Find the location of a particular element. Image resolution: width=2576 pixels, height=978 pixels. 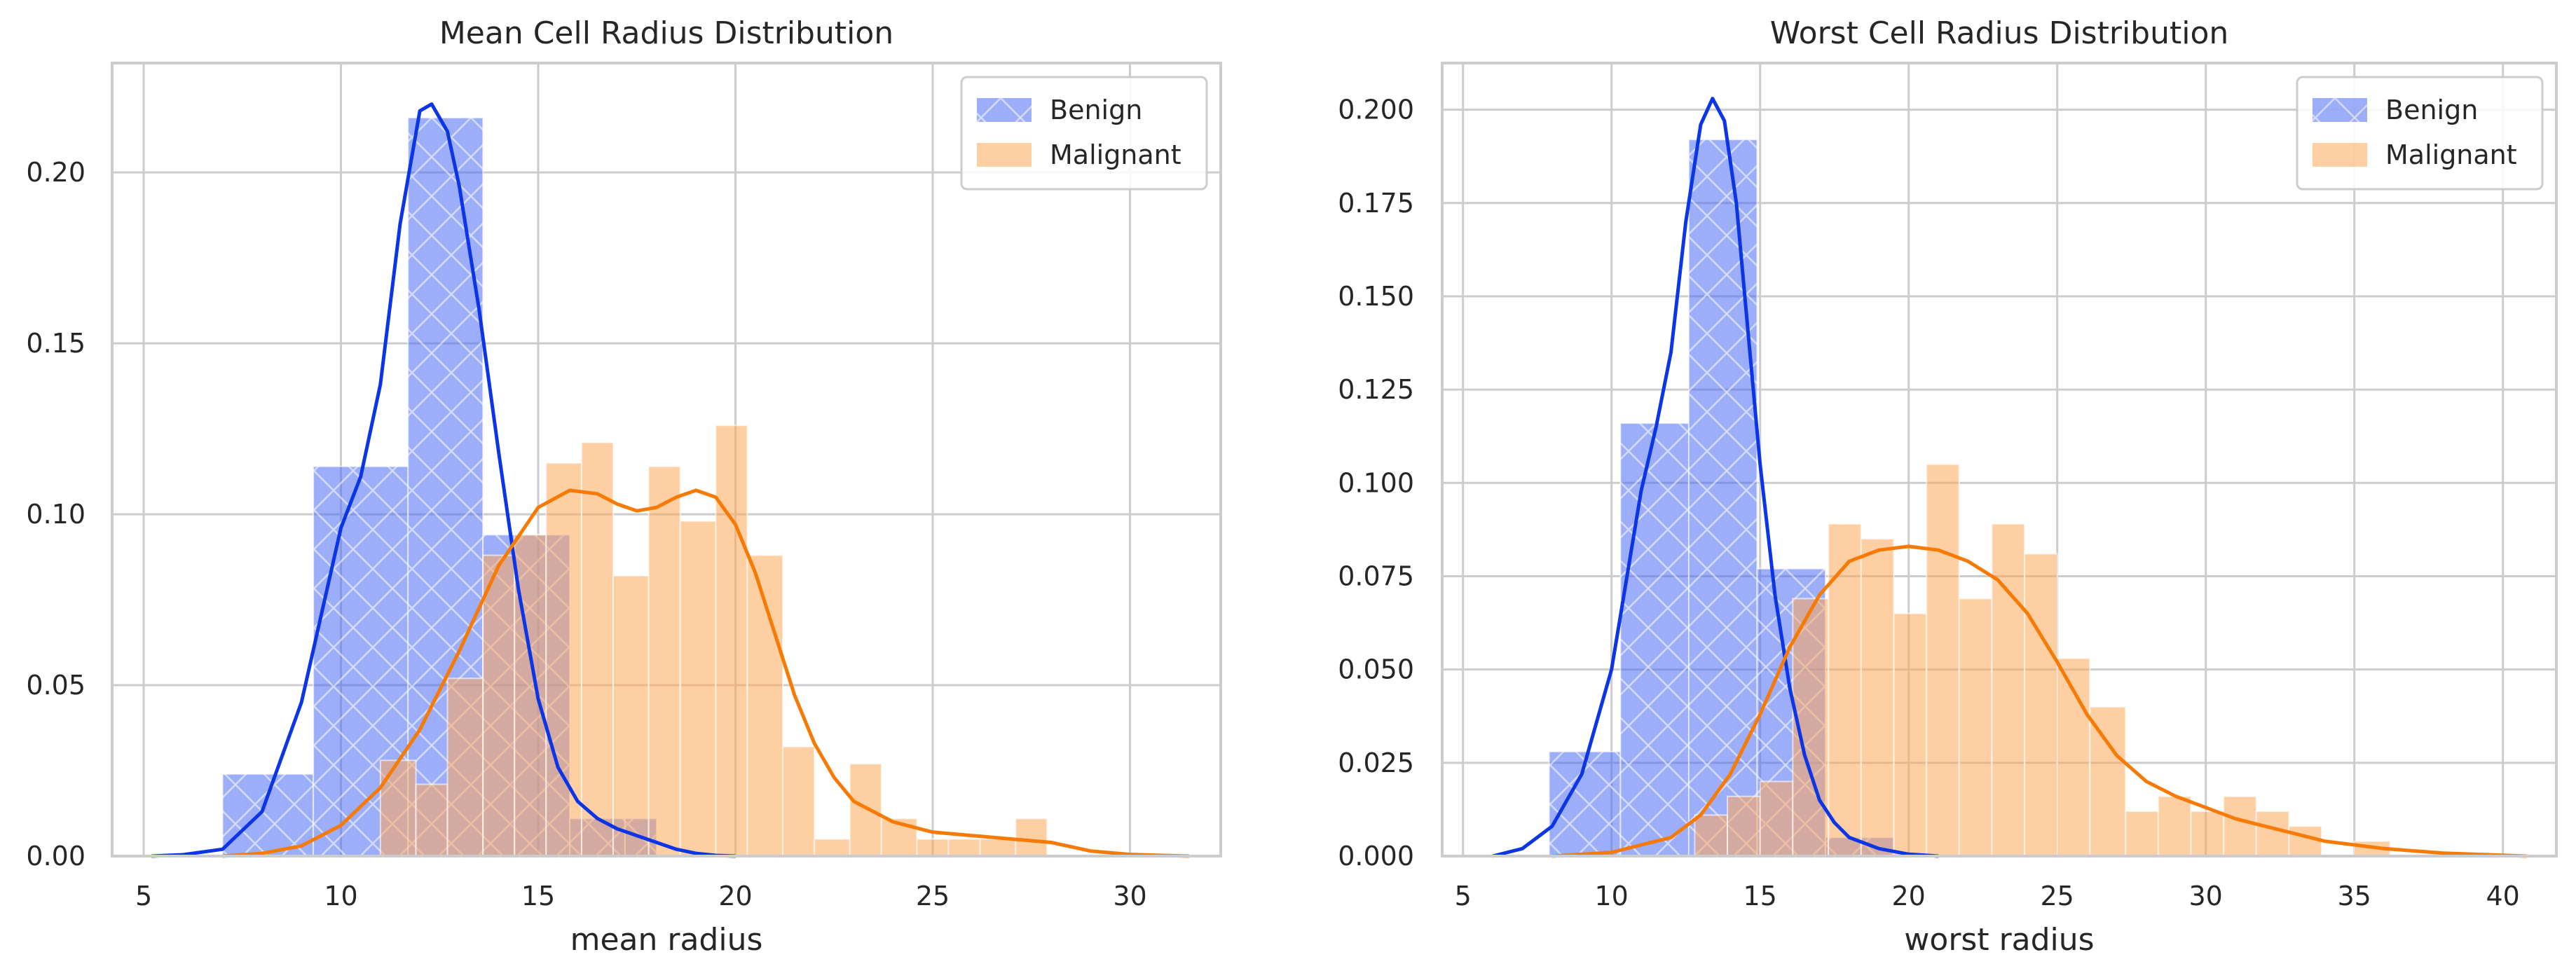

y-tick-label: 0.175 is located at coordinates (1376, 203).